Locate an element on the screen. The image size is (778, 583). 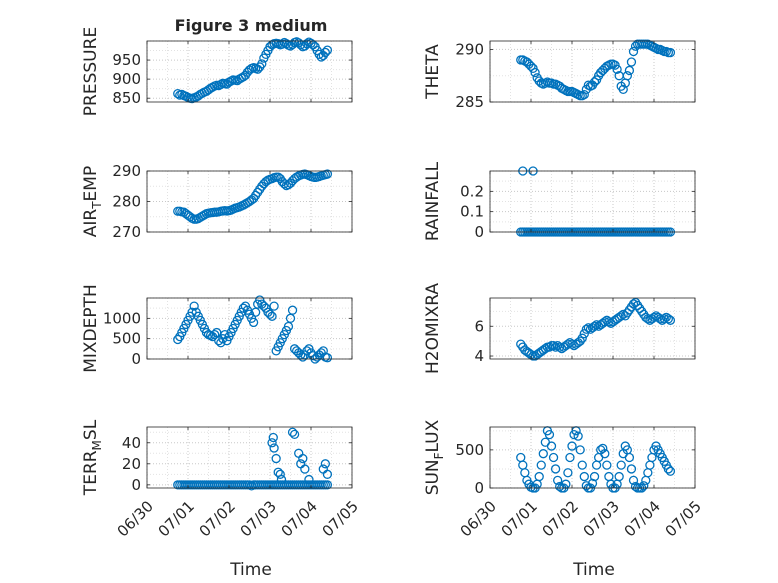
y-axis-label: AIRTEMP is located at coordinates (92, 201).